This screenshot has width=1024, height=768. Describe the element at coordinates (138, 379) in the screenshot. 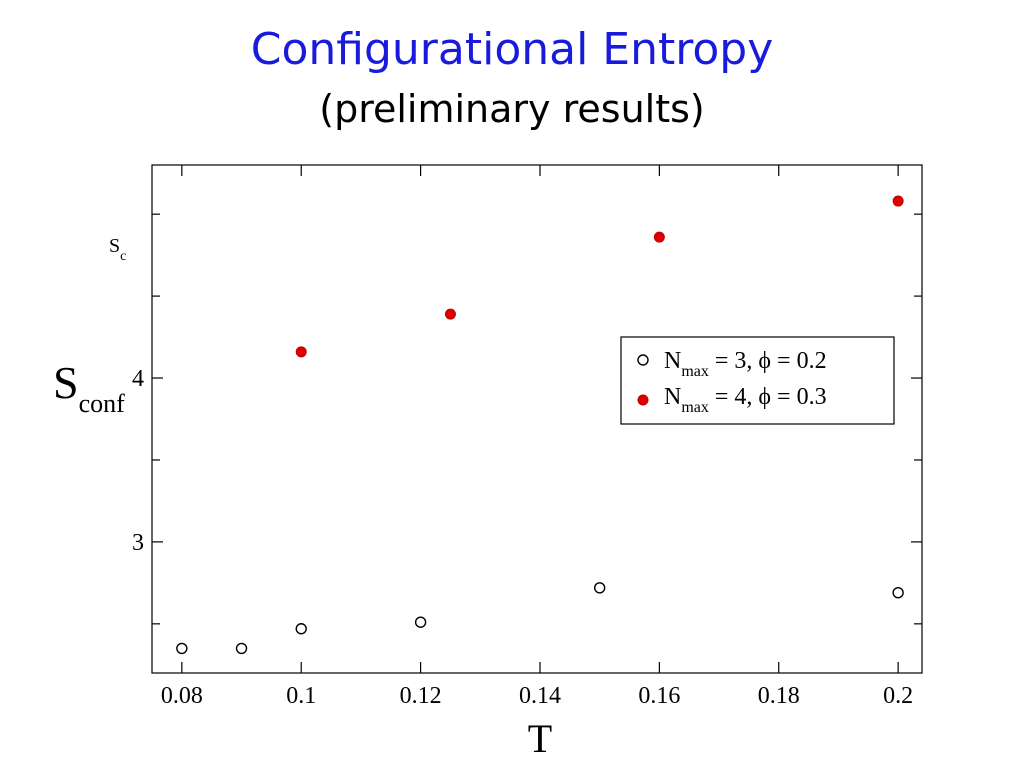

I see `y-tick-label: 4` at that location.